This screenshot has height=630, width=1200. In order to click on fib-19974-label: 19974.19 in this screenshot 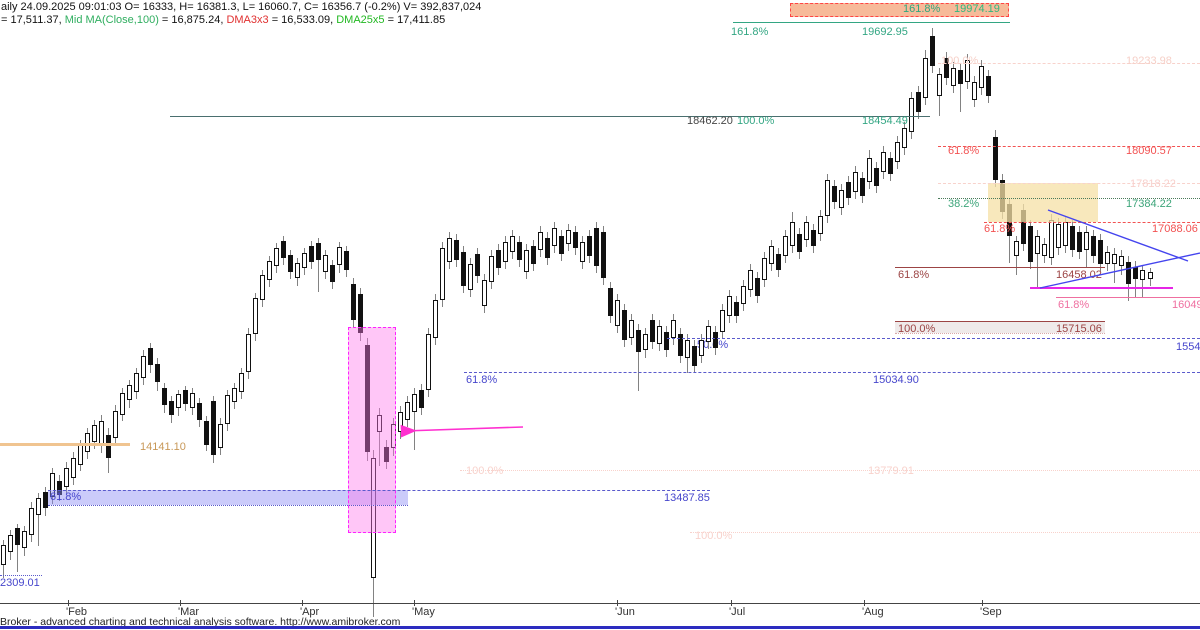, I will do `click(977, 9)`.